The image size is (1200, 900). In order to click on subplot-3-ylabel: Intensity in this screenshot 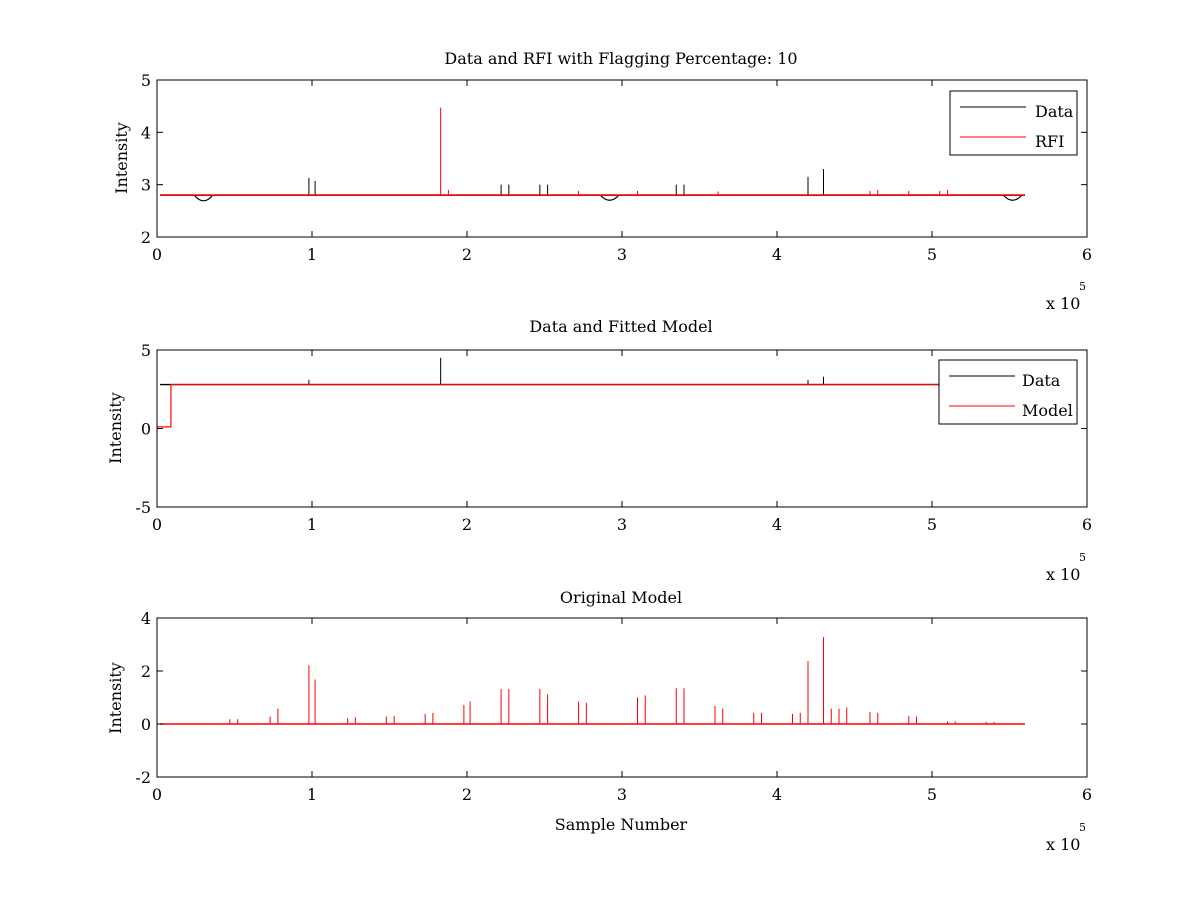, I will do `click(115, 698)`.